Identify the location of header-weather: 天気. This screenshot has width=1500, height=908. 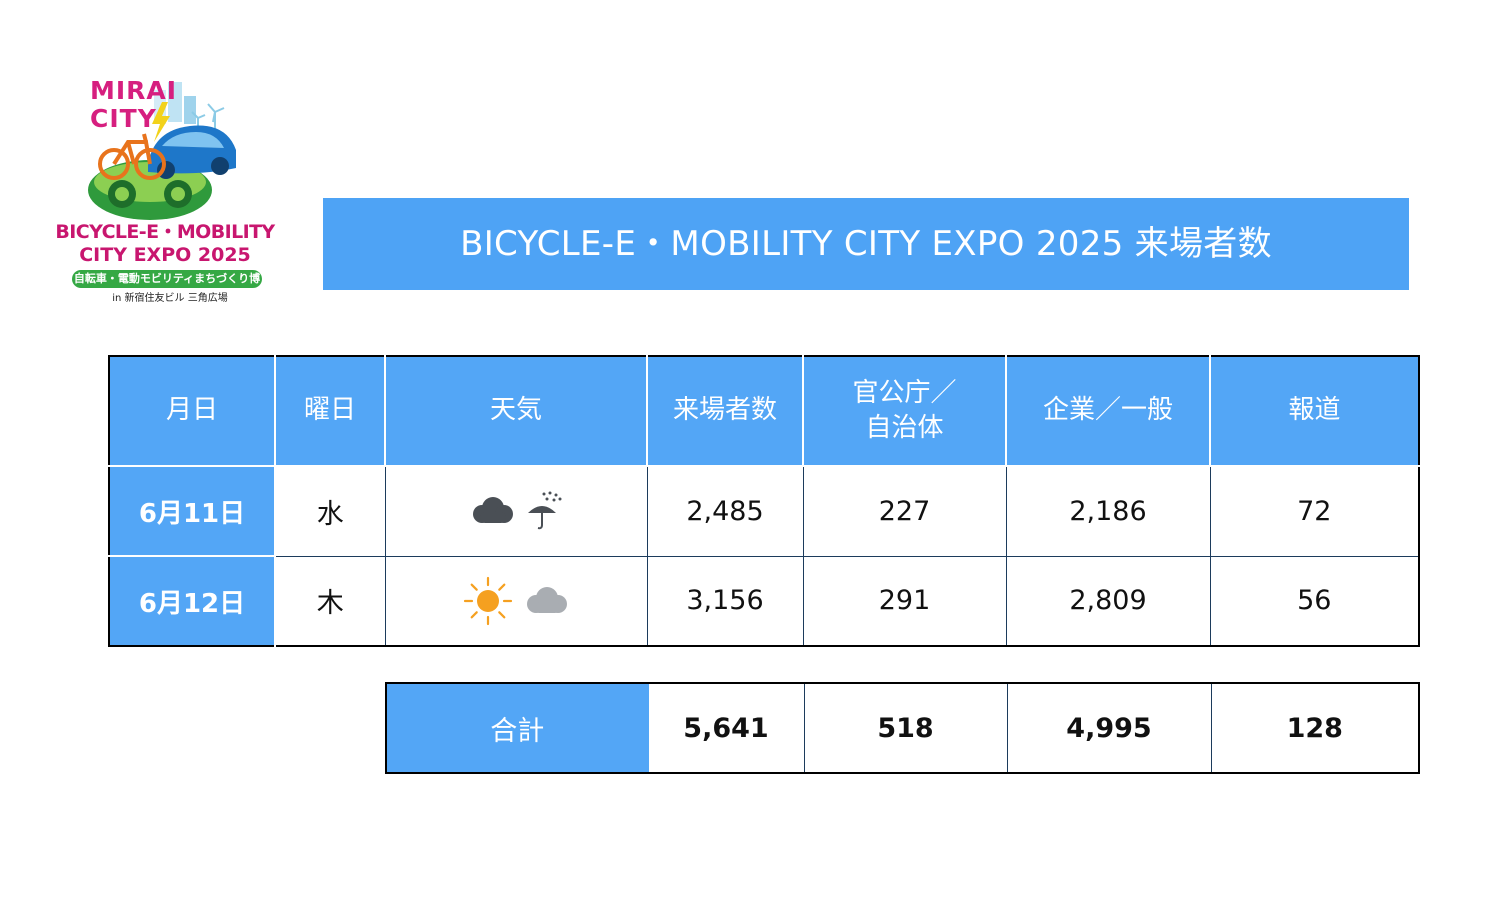
(516, 411).